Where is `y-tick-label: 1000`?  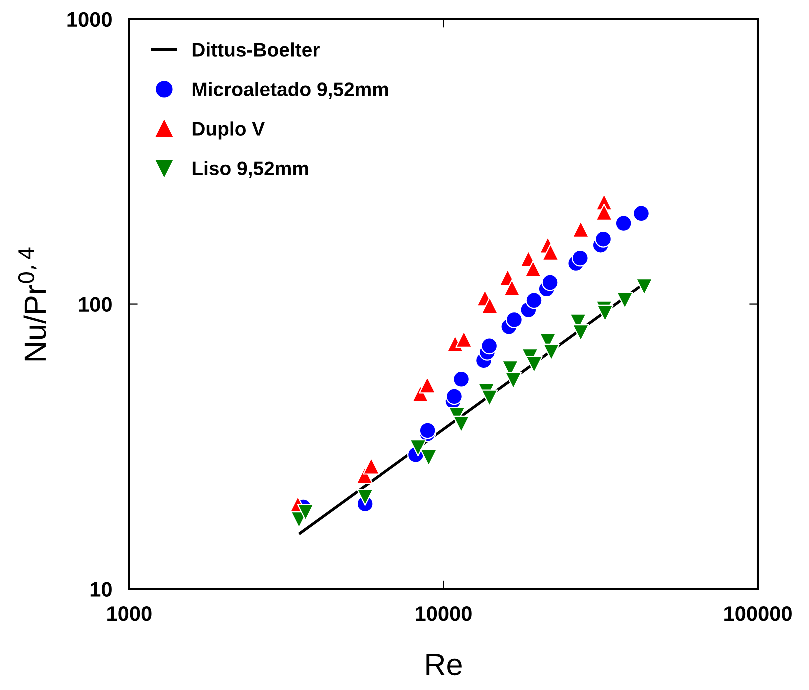 y-tick-label: 1000 is located at coordinates (90, 20).